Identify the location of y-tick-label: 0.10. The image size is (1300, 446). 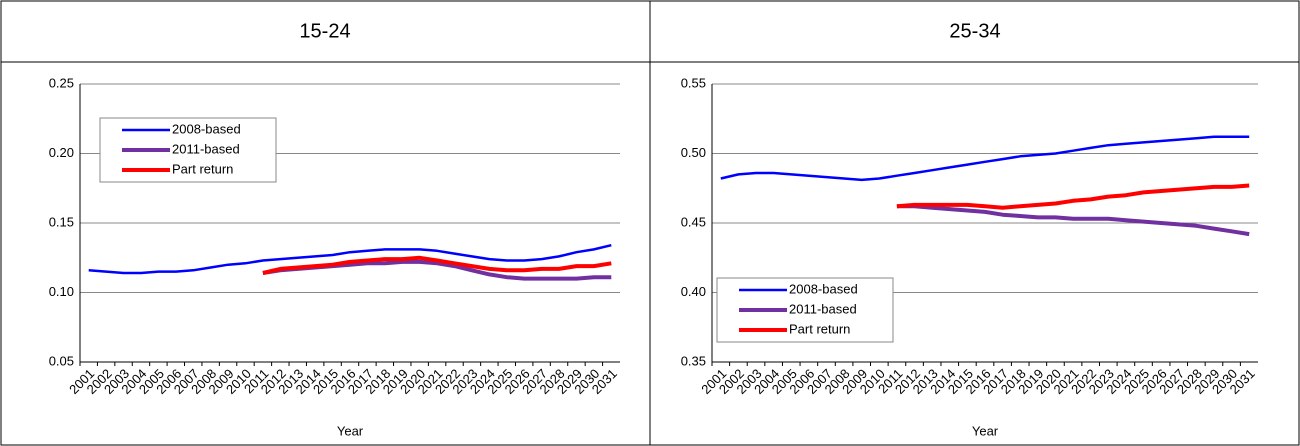
(61, 291).